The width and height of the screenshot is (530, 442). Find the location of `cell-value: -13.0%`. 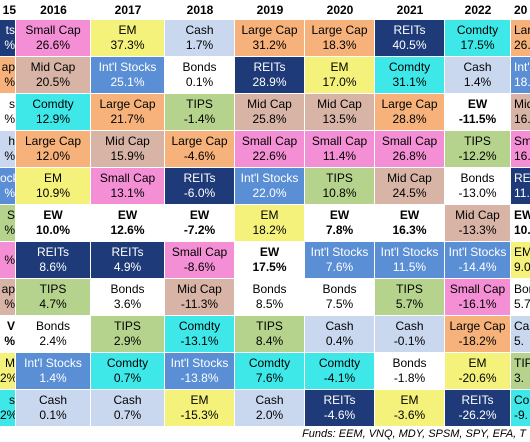

cell-value: -13.0% is located at coordinates (477, 193).